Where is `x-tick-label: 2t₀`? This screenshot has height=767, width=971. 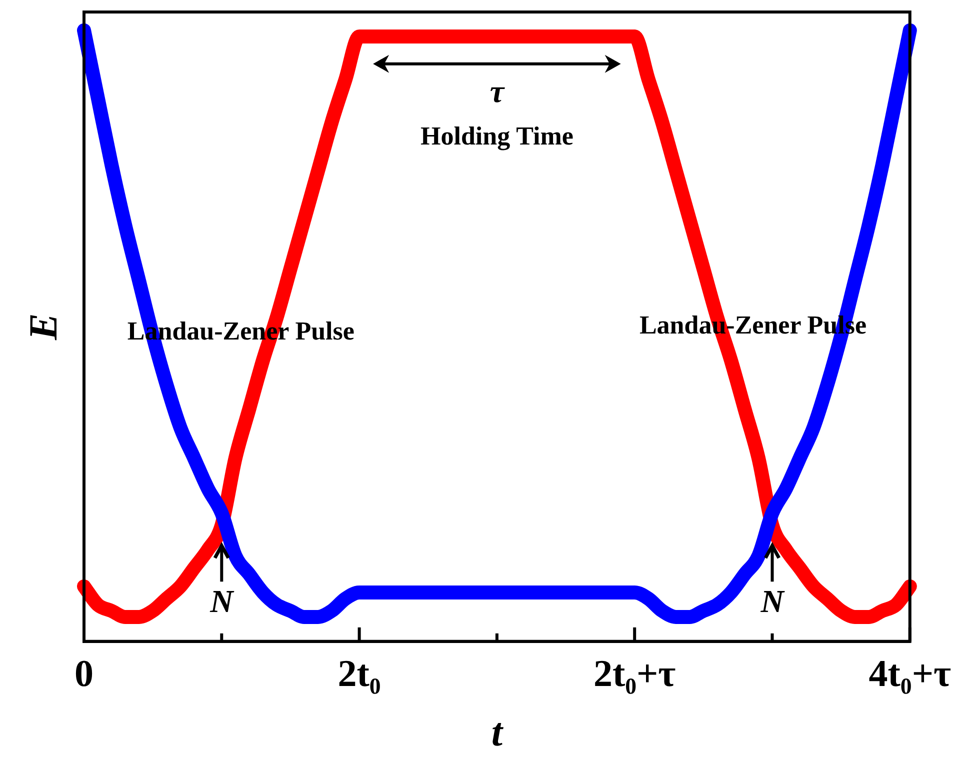
x-tick-label: 2t₀ is located at coordinates (359, 674).